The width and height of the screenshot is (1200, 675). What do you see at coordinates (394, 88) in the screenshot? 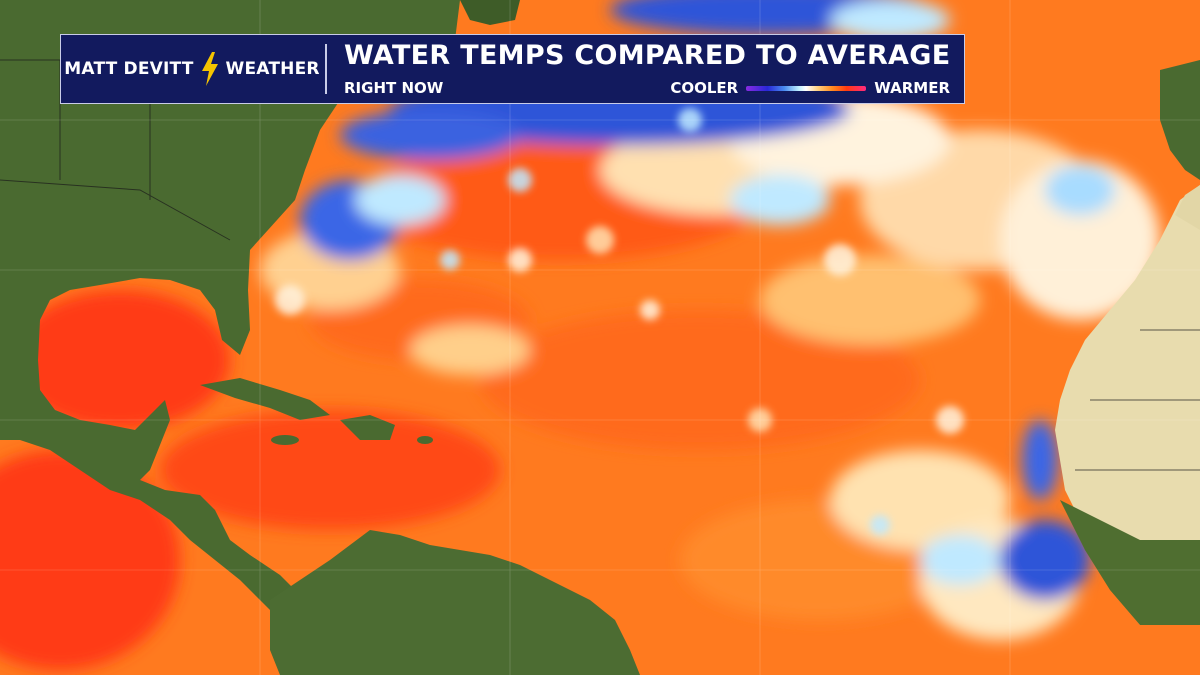
I see `banner-subtitle: RIGHT NOW` at bounding box center [394, 88].